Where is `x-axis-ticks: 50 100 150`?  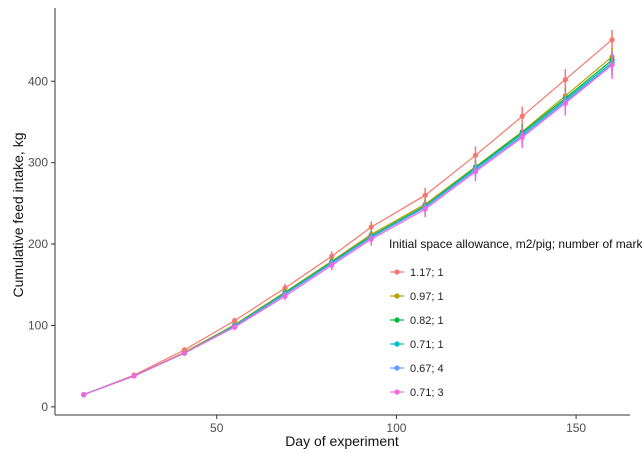
x-axis-ticks: 50 100 150 is located at coordinates (398, 425).